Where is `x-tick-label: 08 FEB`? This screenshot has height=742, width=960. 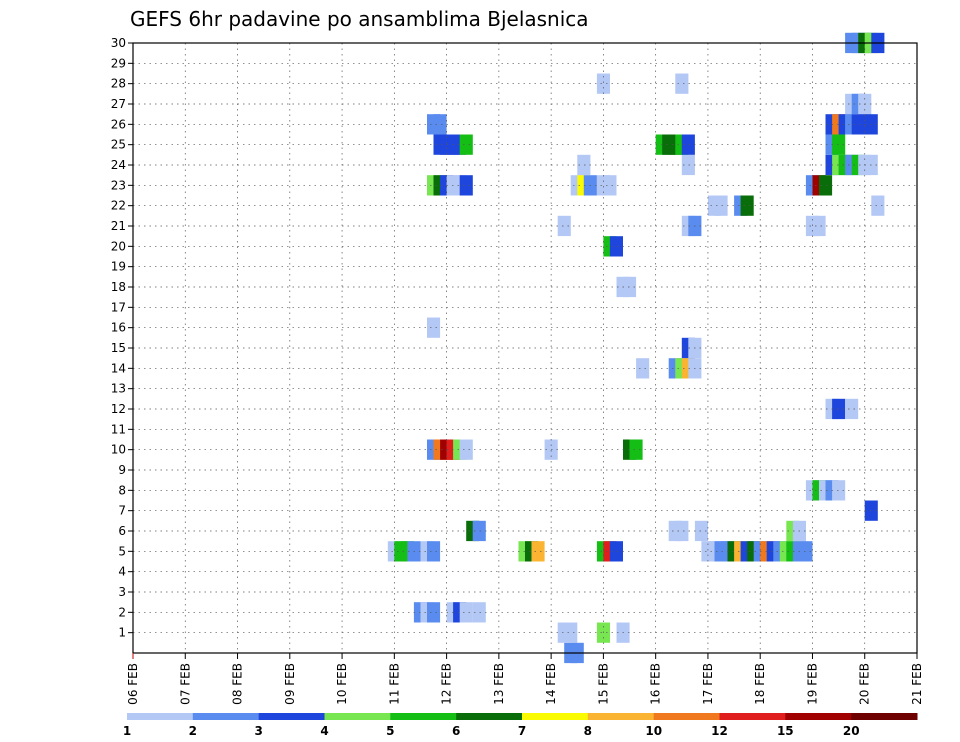
x-tick-label: 08 FEB is located at coordinates (238, 684).